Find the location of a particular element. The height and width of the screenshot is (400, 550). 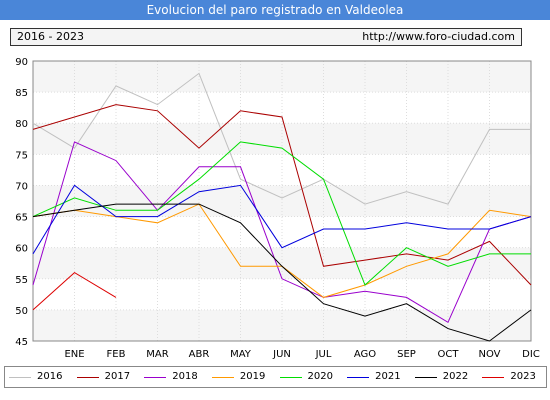

x-tick-label: FEB is located at coordinates (116, 354).